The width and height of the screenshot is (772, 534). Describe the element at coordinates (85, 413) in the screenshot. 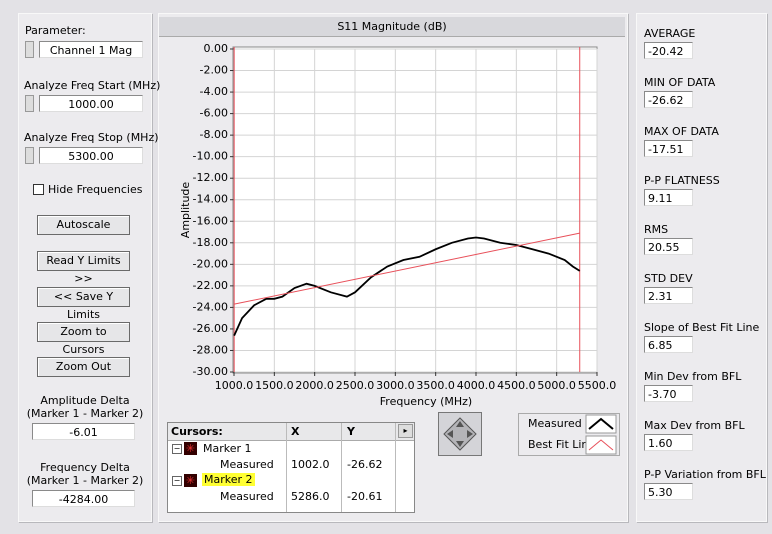

I see `amplitude-delta-label: (Marker 1 - Marker 2)` at that location.